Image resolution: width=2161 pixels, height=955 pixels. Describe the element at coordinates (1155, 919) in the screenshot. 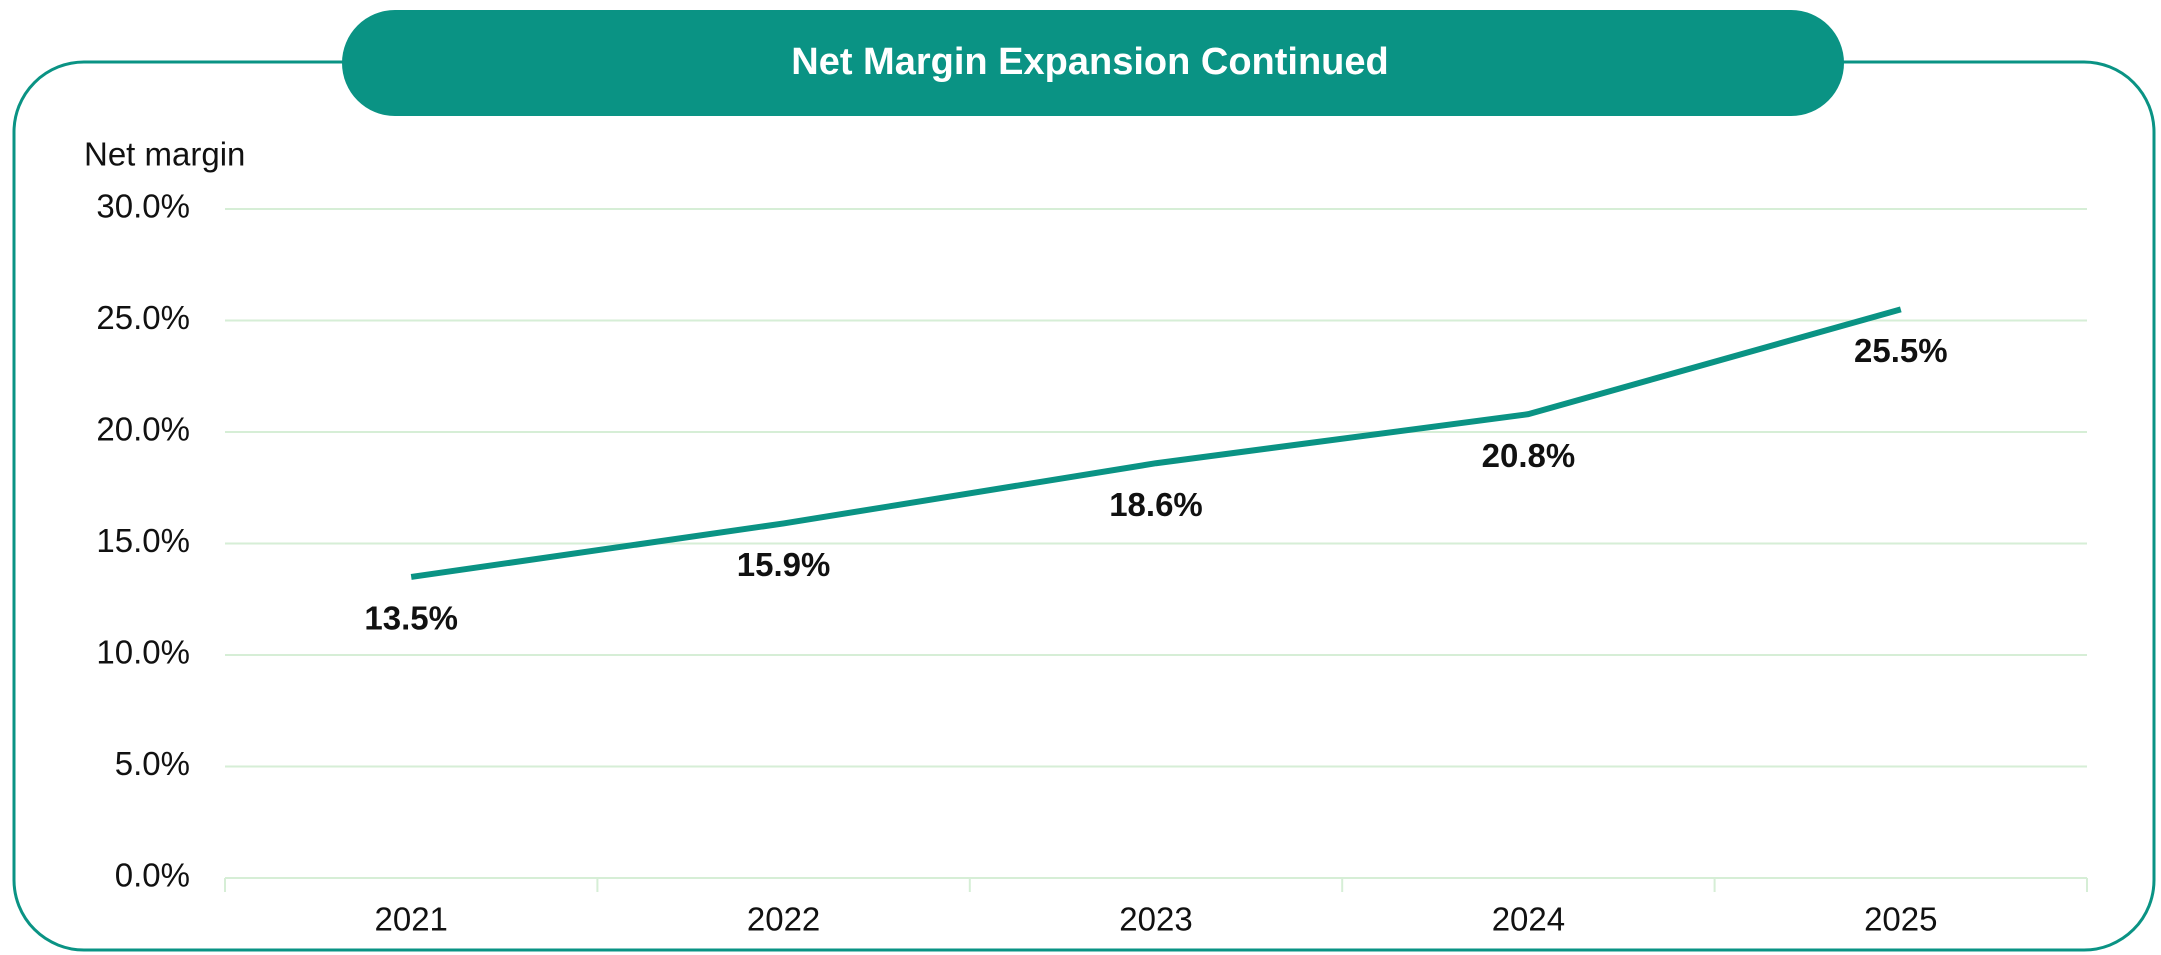

I see `x-tick-label: 2023` at that location.